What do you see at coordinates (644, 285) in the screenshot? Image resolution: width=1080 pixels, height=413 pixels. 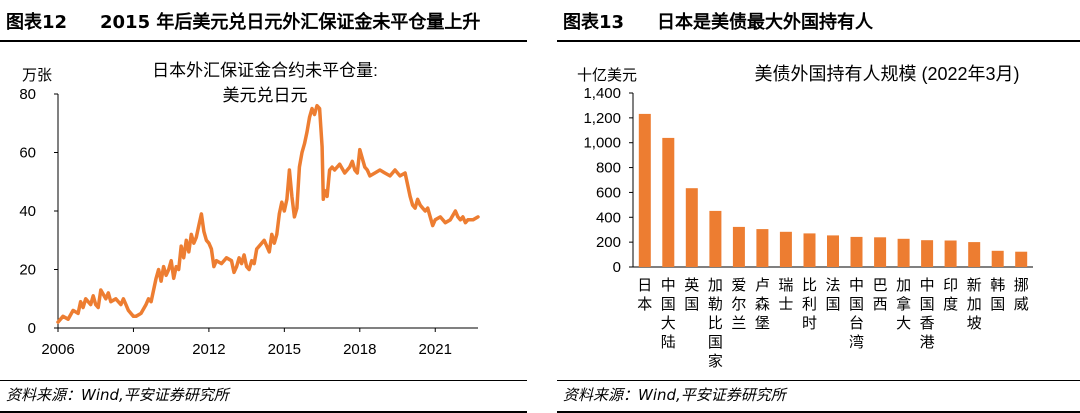 I see `bar-category-label: 日` at bounding box center [644, 285].